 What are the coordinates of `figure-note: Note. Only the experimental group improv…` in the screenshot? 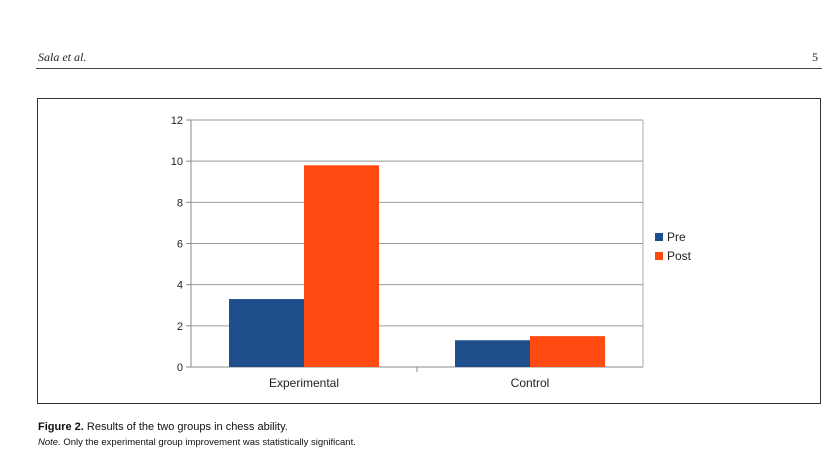 It's located at (197, 442).